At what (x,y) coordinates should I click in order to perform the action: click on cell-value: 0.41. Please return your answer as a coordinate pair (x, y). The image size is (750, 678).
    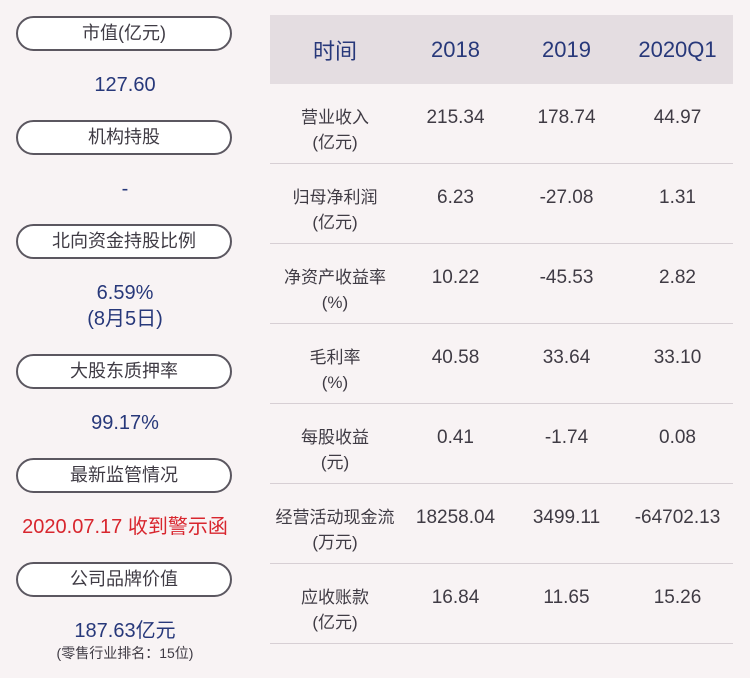
    Looking at the image, I should click on (455, 437).